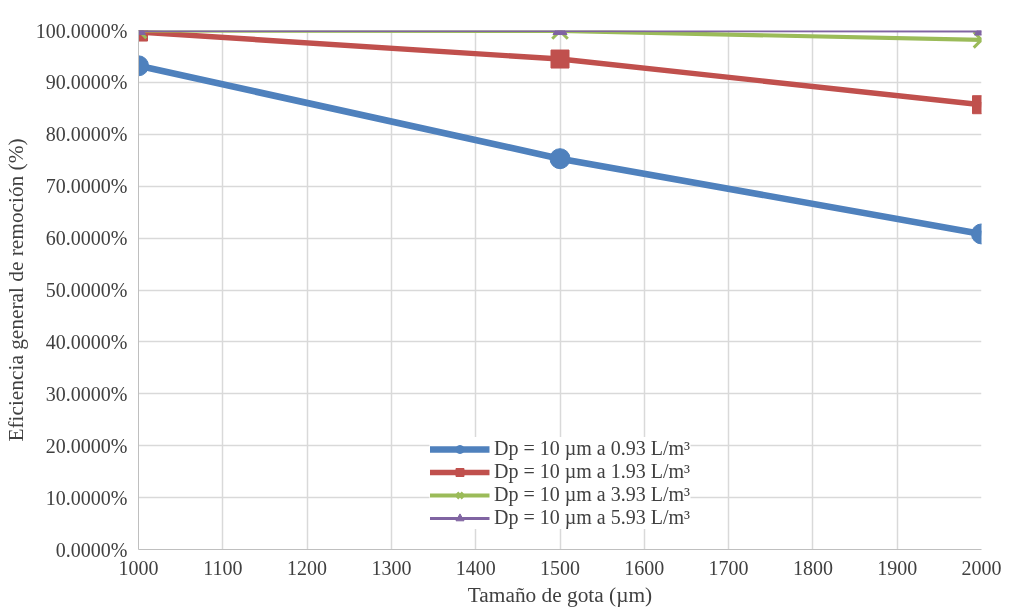 This screenshot has width=1011, height=609. What do you see at coordinates (644, 567) in the screenshot?
I see `x-tick-label: 1600` at bounding box center [644, 567].